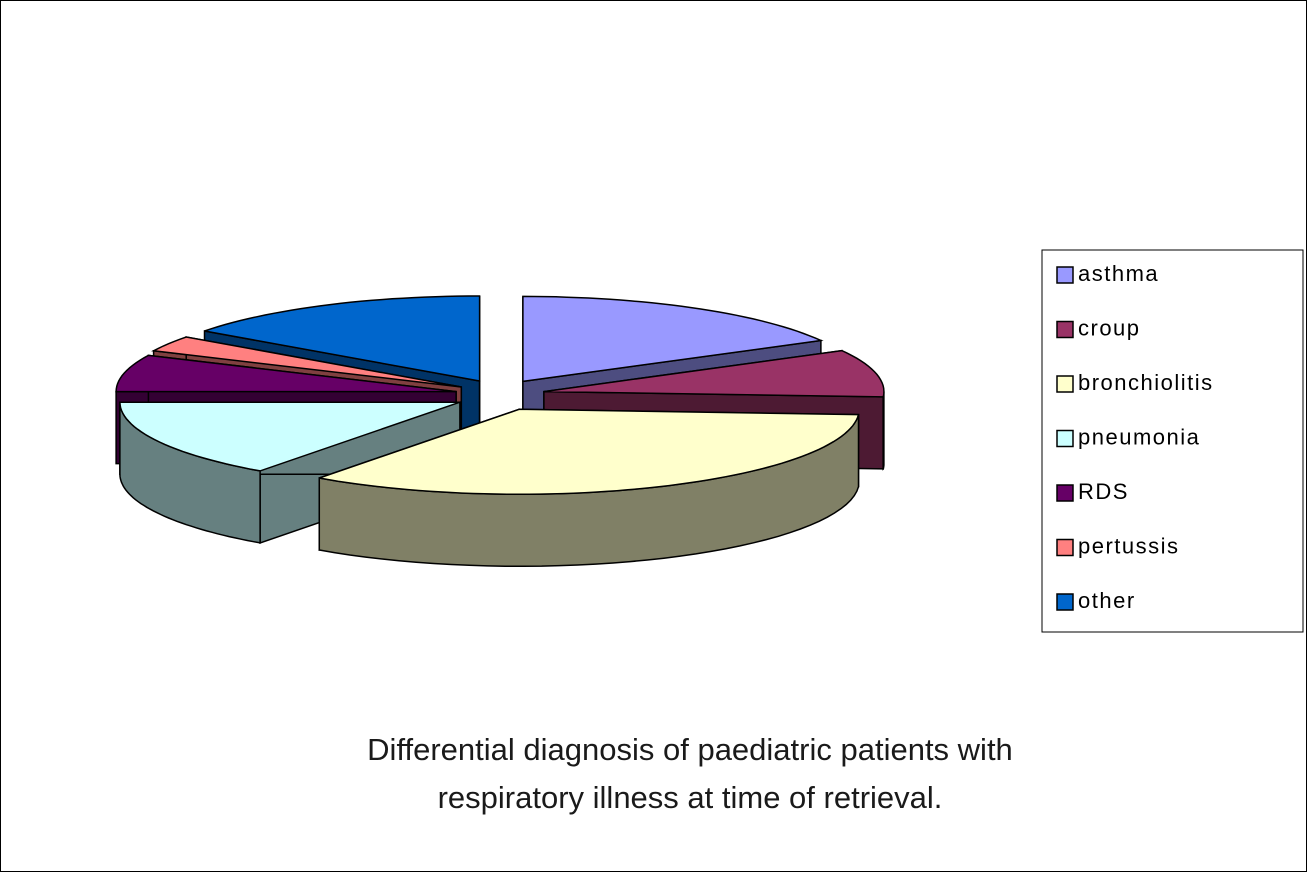 The width and height of the screenshot is (1307, 872). I want to click on legend-box, so click(1172, 441).